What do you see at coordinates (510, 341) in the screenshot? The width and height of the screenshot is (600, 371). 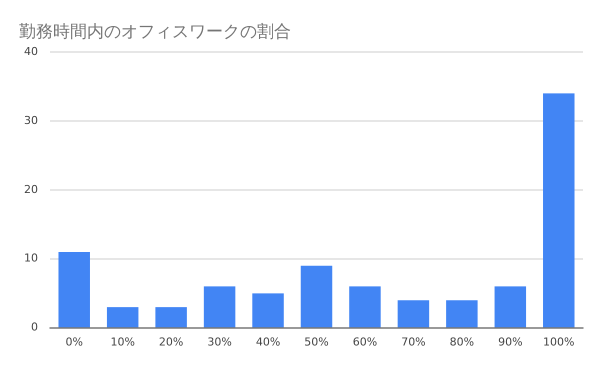 I see `x-tick-label: 90%` at bounding box center [510, 341].